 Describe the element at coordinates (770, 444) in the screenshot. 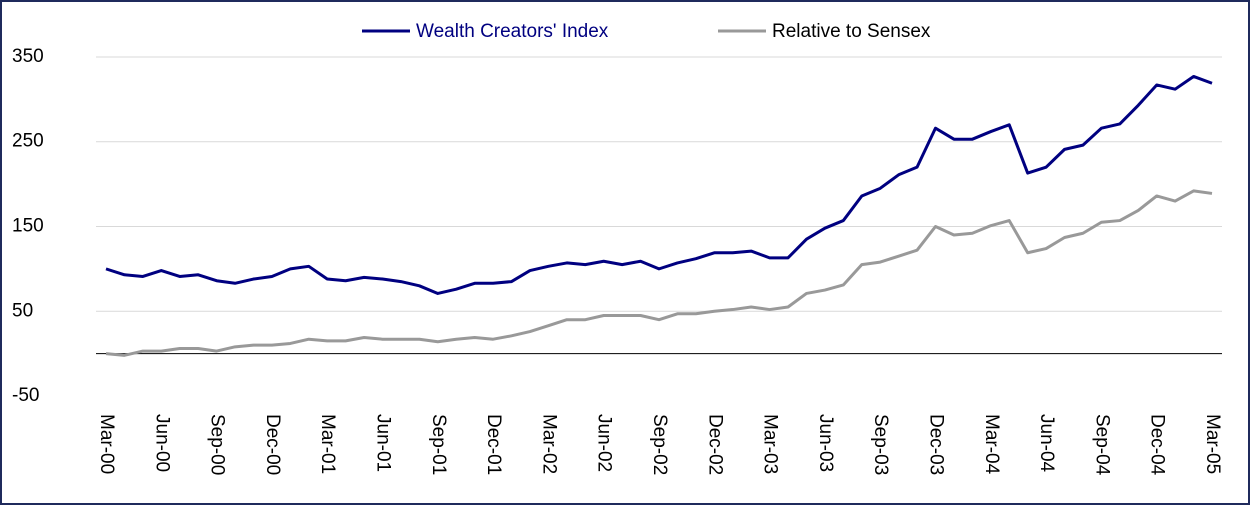

I see `x-tick-label: Mar-03` at that location.